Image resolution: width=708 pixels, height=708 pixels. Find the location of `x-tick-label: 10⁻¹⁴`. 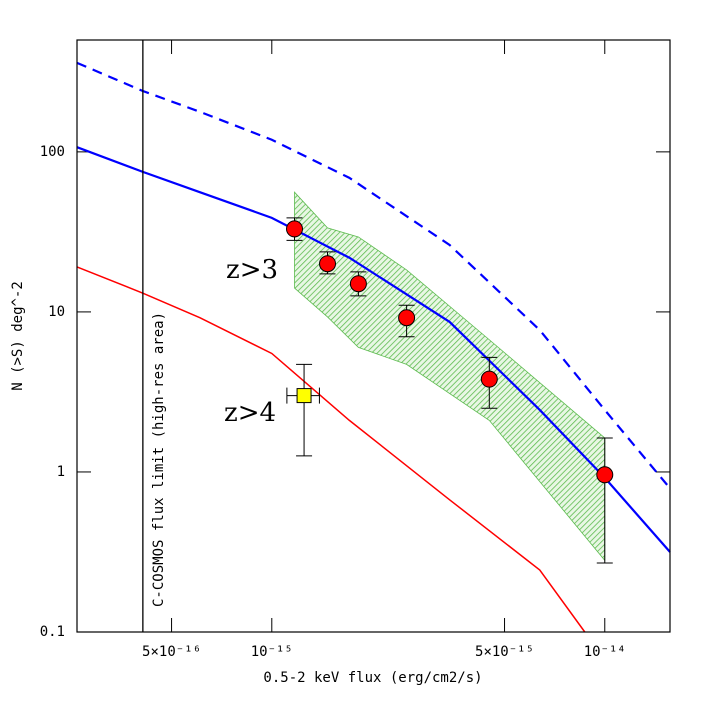

x-tick-label: 10⁻¹⁴ is located at coordinates (605, 652).